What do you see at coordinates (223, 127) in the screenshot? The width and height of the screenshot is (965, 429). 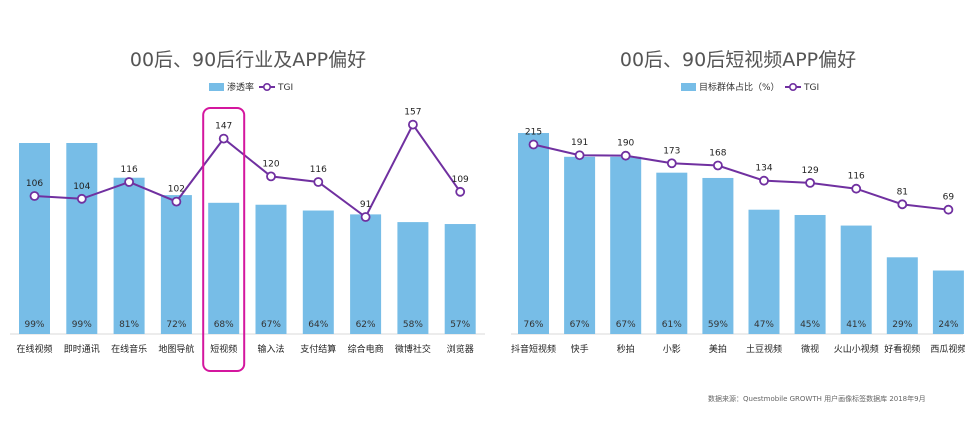 I see `left-tgi-label-4: 147` at bounding box center [223, 127].